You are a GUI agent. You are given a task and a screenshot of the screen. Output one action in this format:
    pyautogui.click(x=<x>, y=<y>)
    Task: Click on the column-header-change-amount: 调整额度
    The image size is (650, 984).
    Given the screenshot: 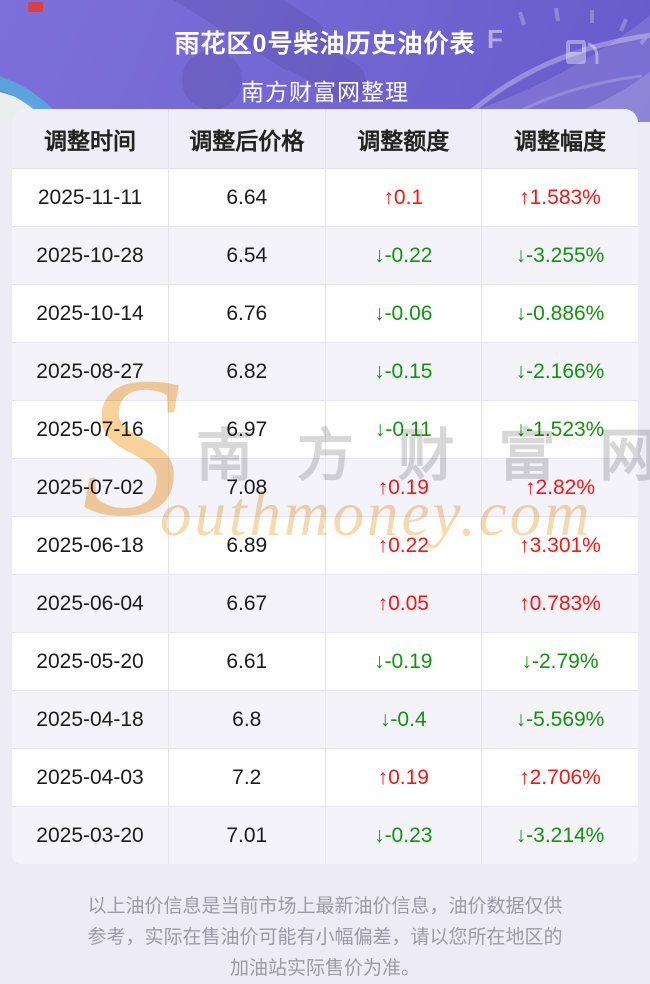 What is the action you would take?
    pyautogui.click(x=403, y=139)
    